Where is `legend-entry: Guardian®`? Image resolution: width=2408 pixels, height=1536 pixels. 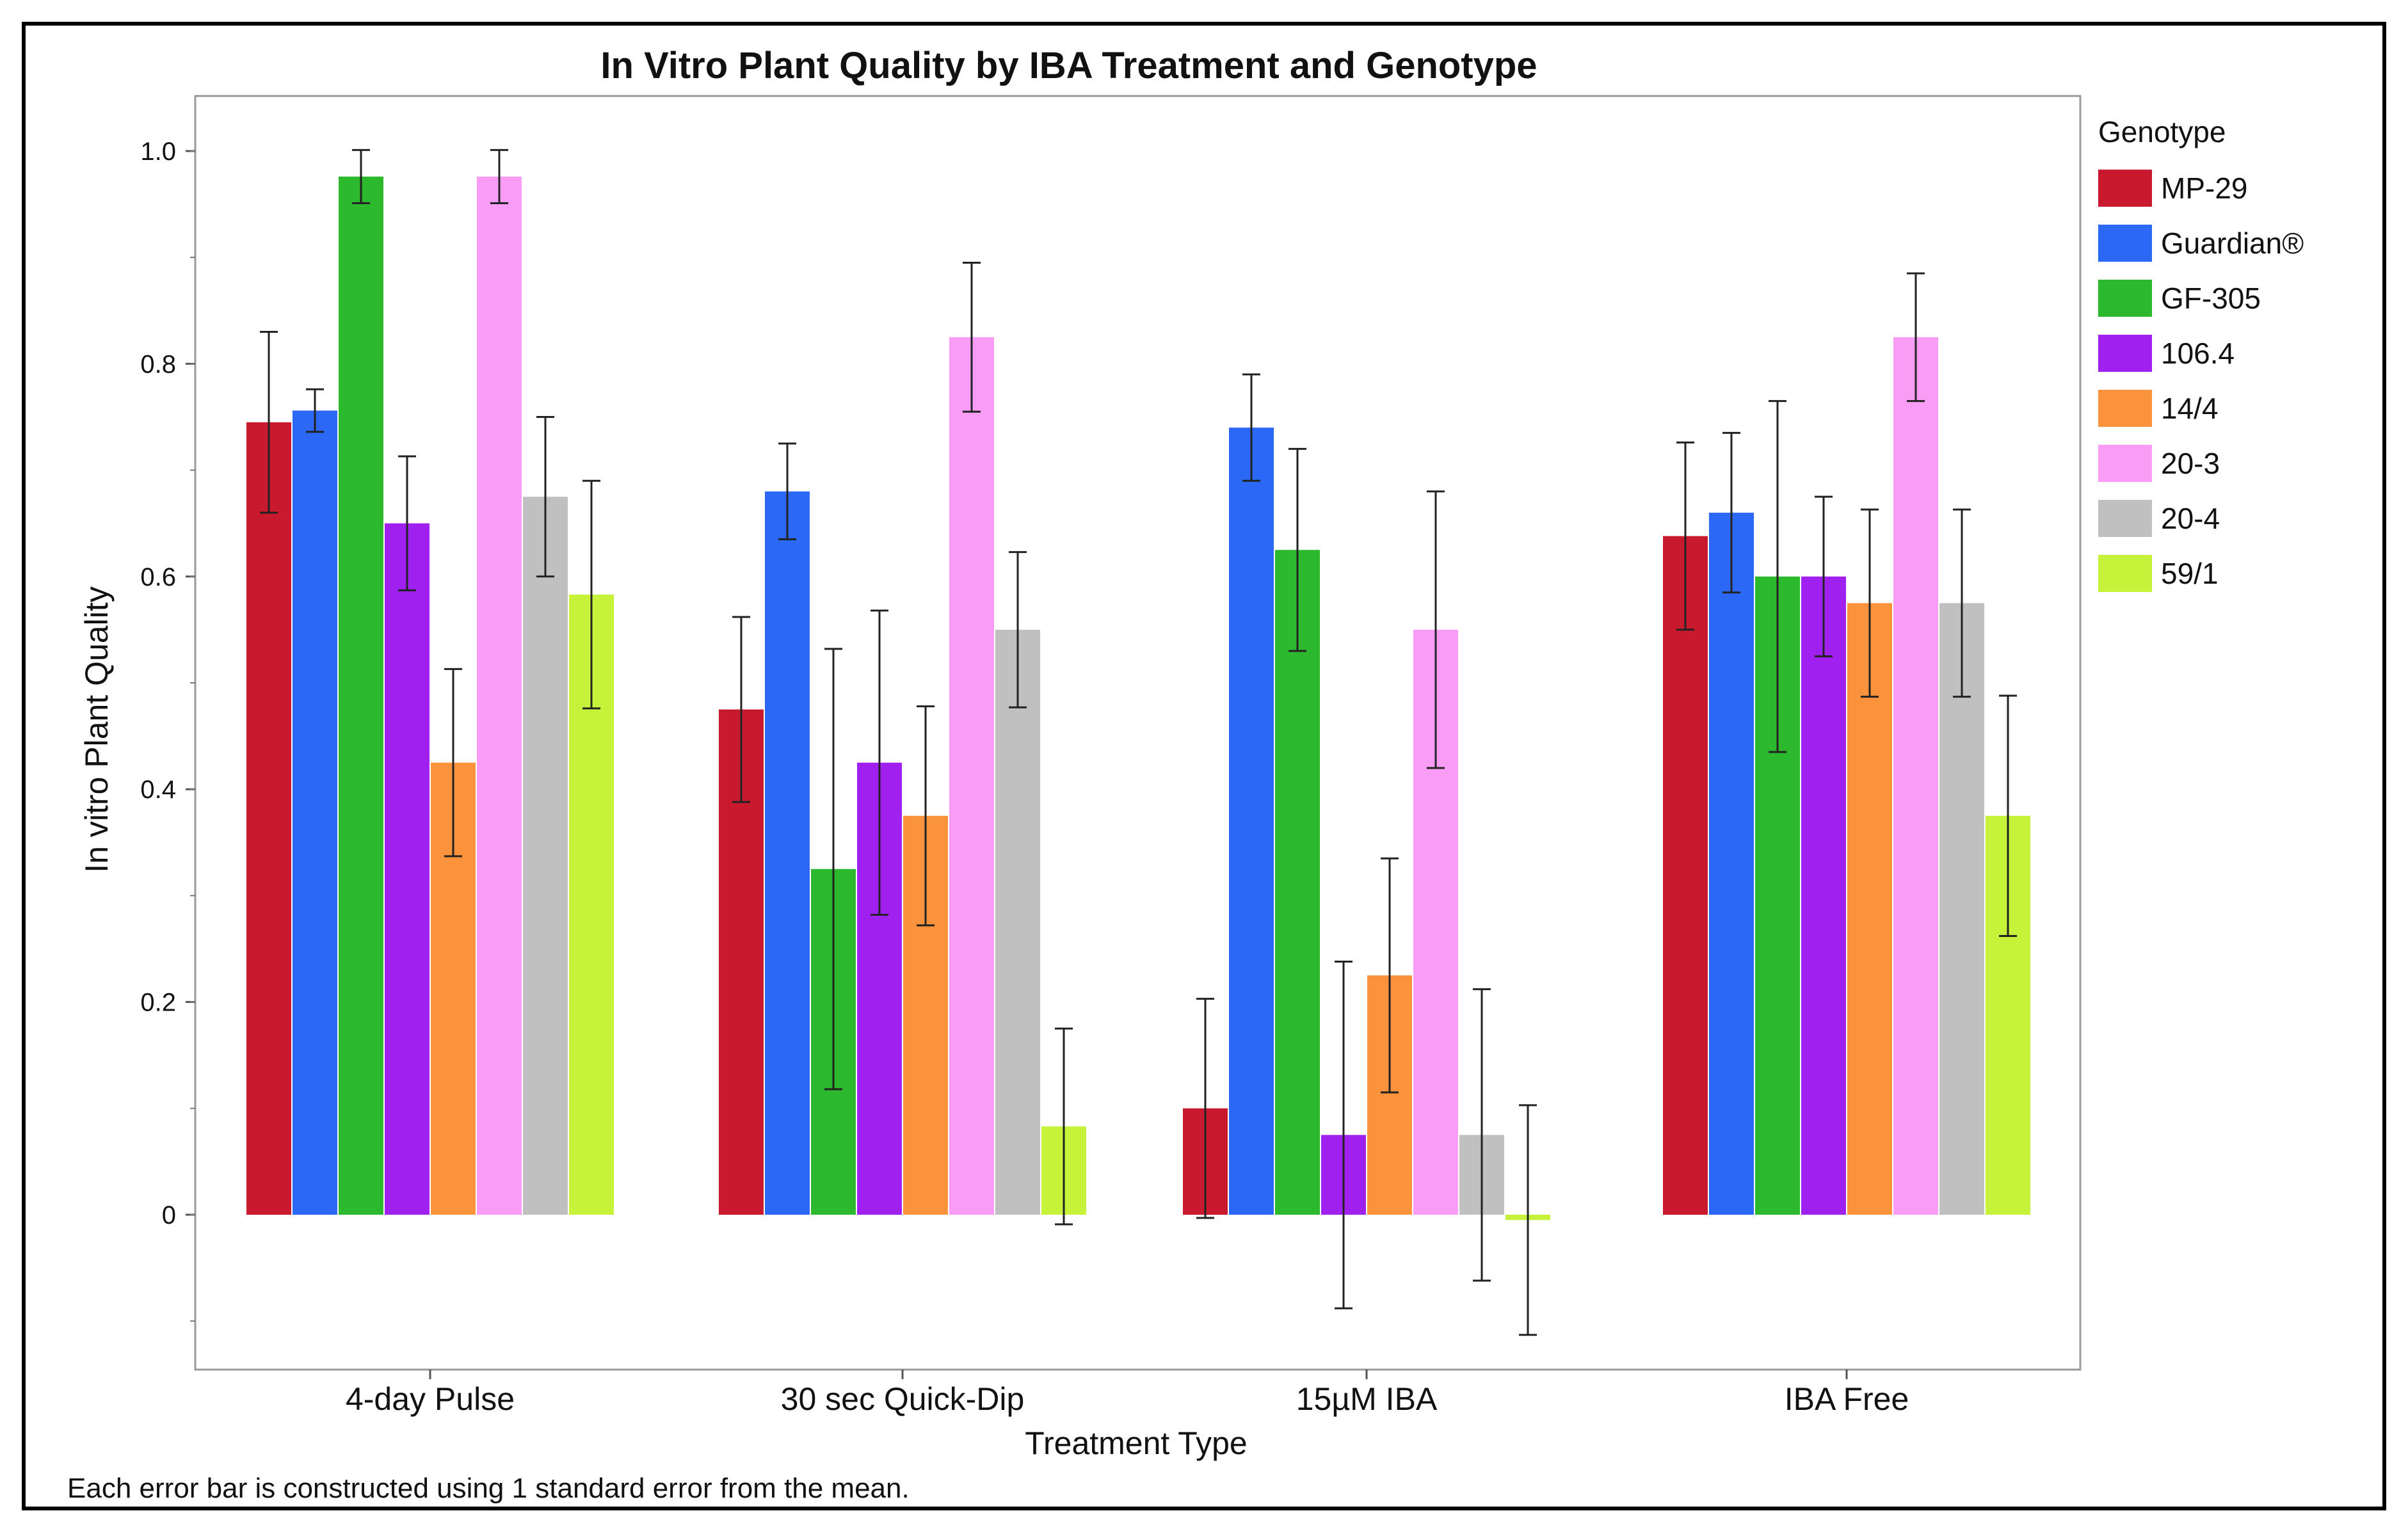 legend-entry: Guardian® is located at coordinates (2232, 243).